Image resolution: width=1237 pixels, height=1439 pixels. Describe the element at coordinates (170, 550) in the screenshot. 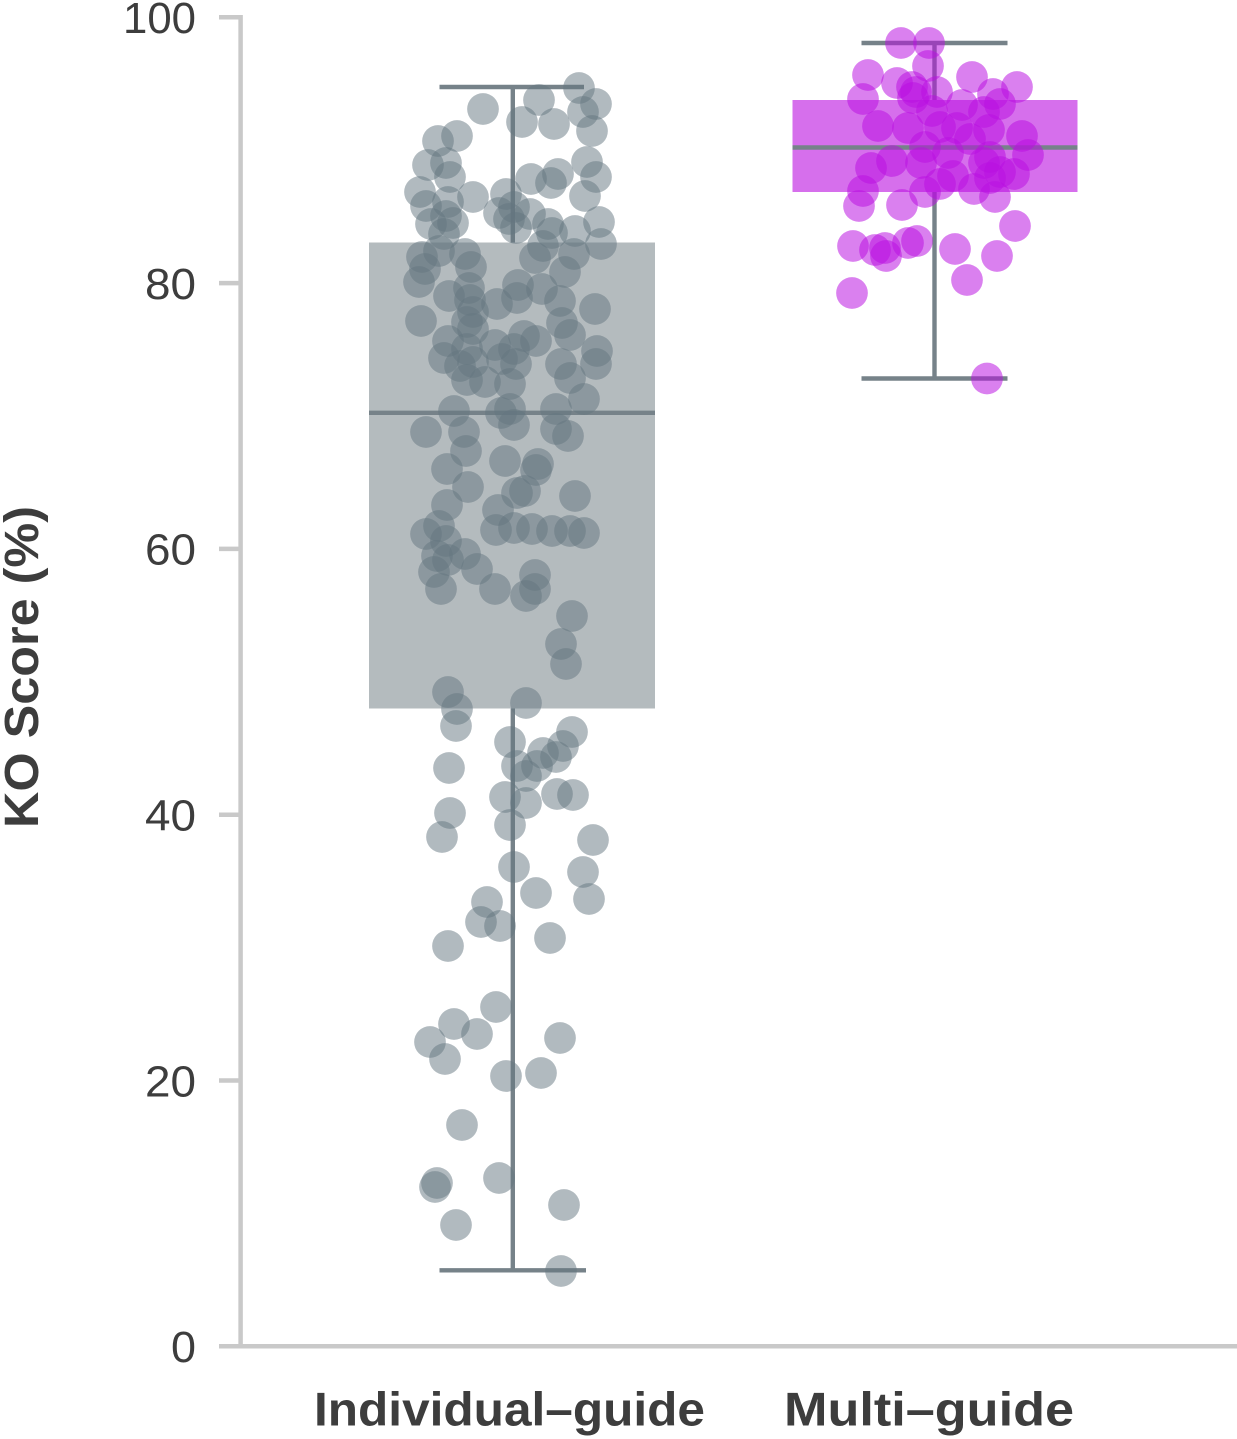

I see `svg-text: 60` at that location.